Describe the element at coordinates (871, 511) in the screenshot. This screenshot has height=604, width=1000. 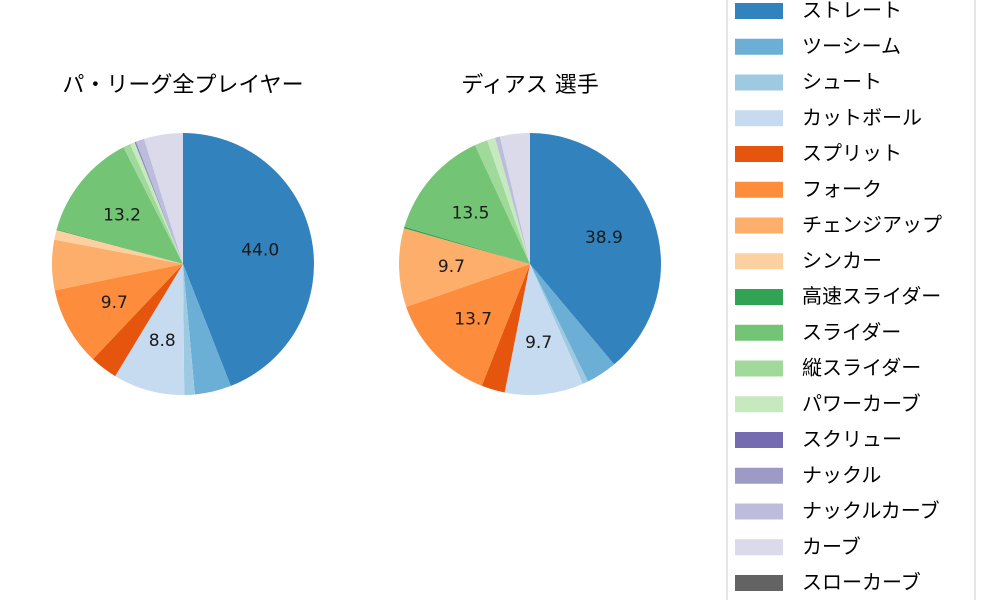
I see `legend-label: ナックルカーブ` at that location.